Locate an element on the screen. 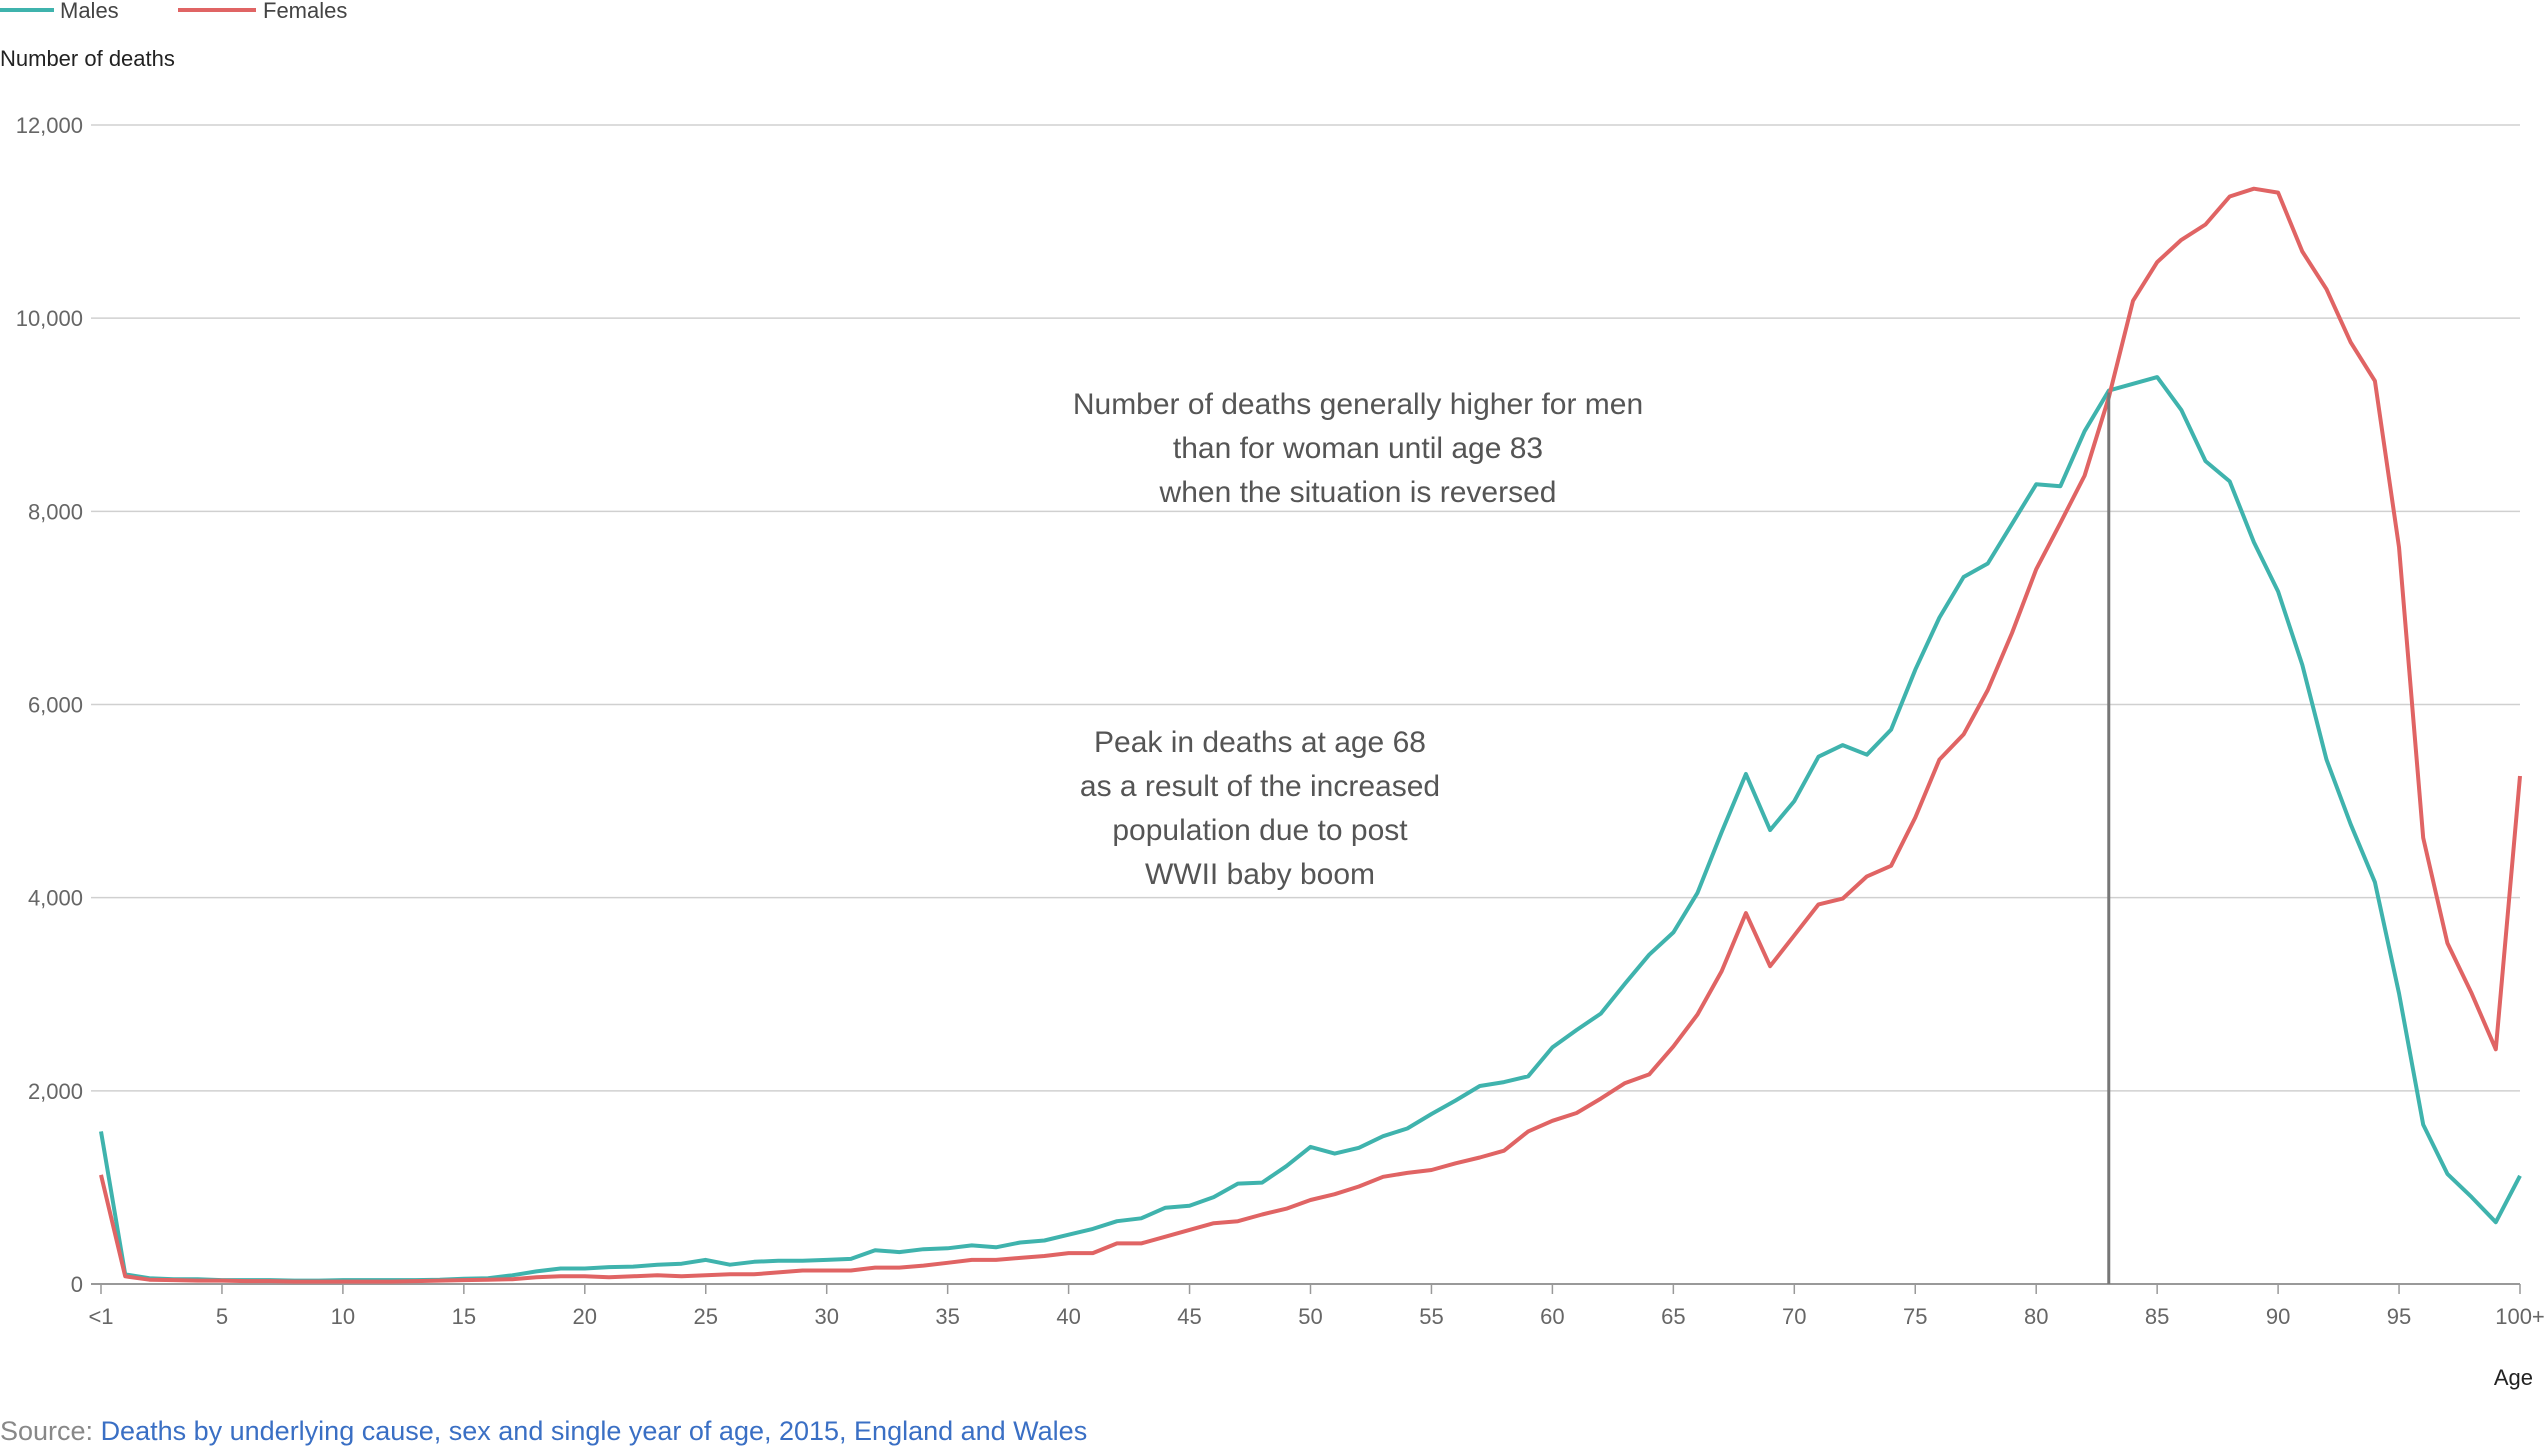 The width and height of the screenshot is (2547, 1451). x-tick-label: 5 is located at coordinates (222, 1316).